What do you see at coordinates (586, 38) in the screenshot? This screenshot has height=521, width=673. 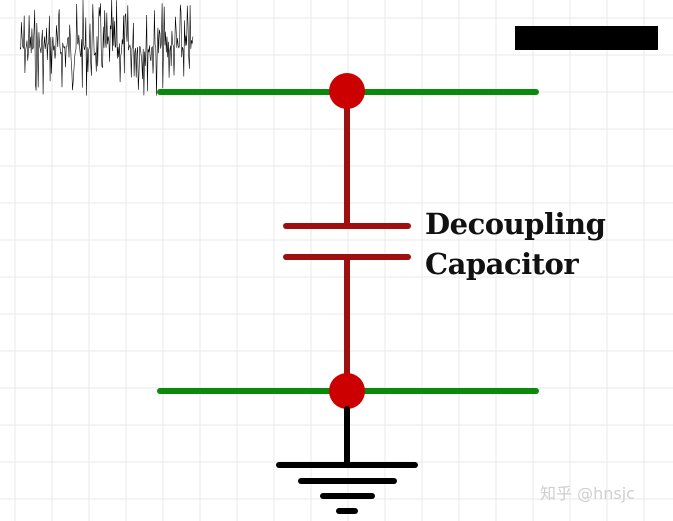 I see `redacted-bar` at bounding box center [586, 38].